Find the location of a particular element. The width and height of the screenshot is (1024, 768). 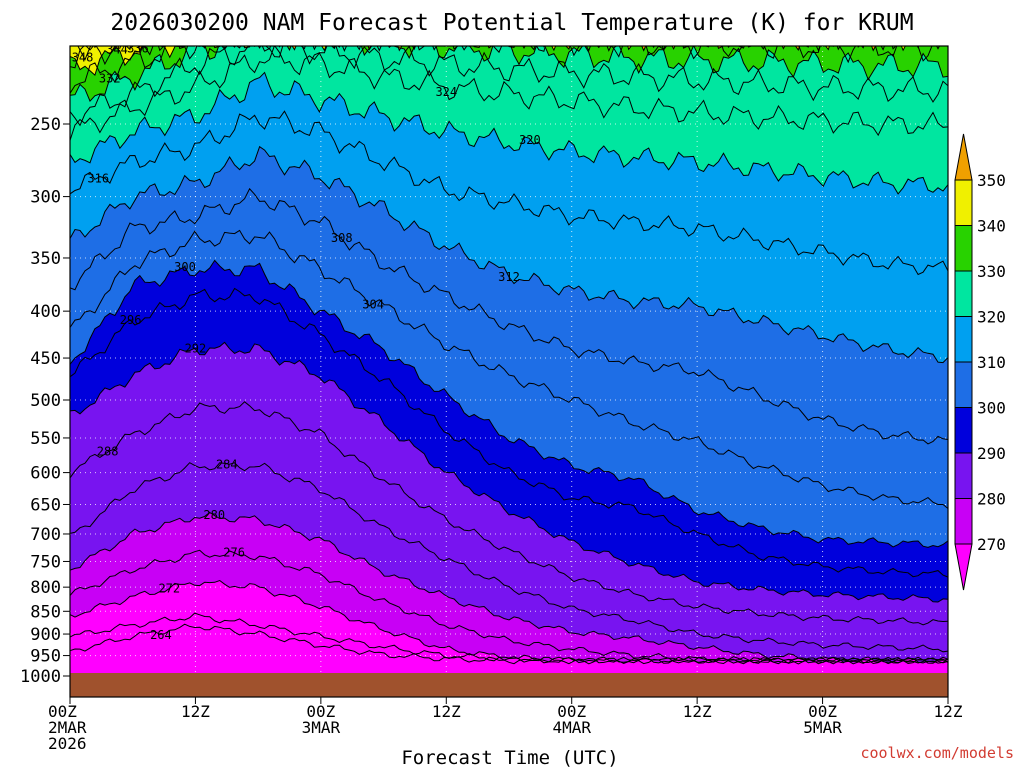

y-tick-label: 350 is located at coordinates (45, 259).